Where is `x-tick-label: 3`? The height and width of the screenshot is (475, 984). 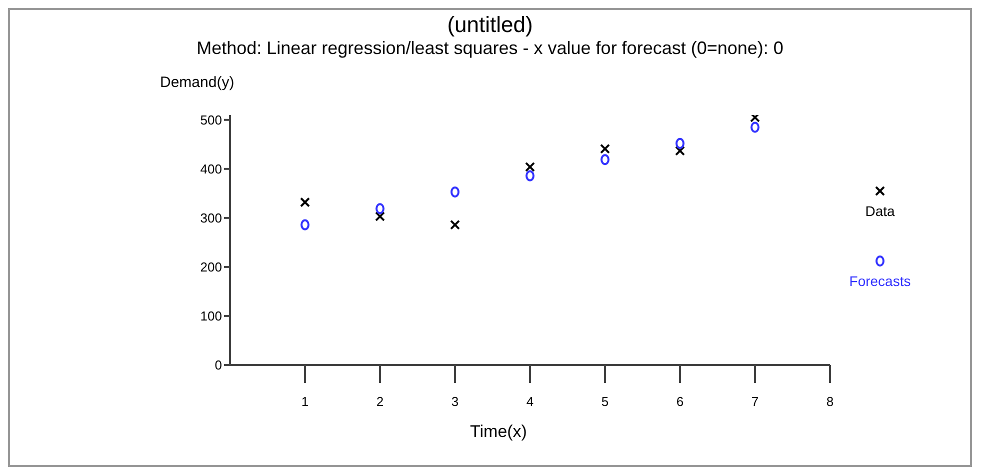
x-tick-label: 3 is located at coordinates (455, 402).